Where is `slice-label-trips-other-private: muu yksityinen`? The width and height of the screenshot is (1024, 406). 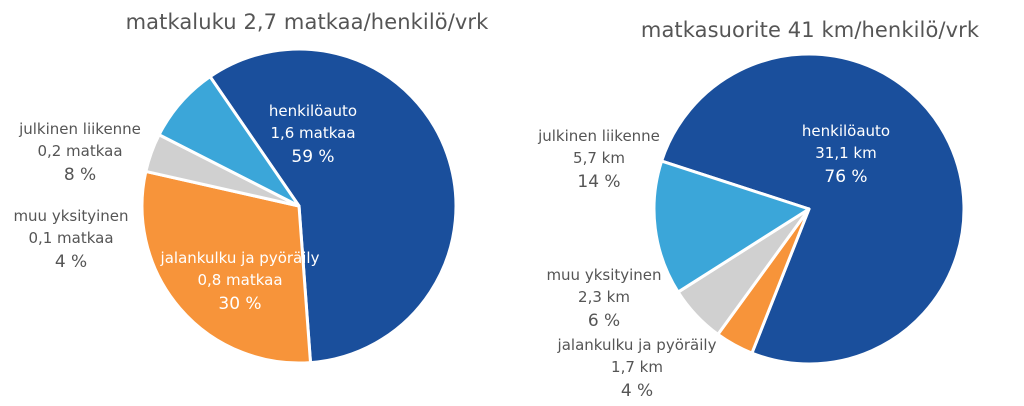
slice-label-trips-other-private: muu yksityinen is located at coordinates (70, 216).